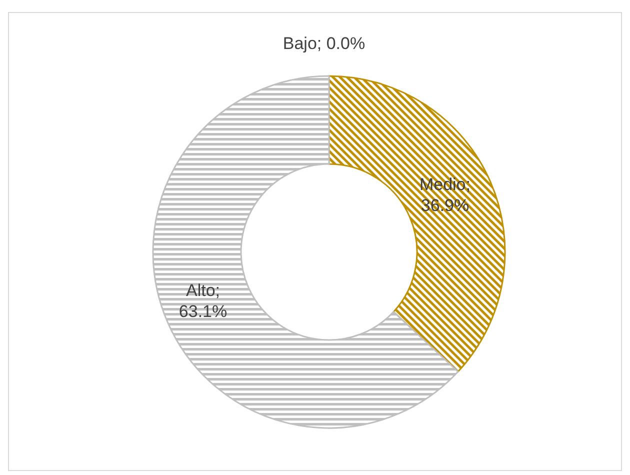 This screenshot has height=475, width=630. Describe the element at coordinates (324, 43) in the screenshot. I see `category-label: Bajo; 0.0%` at that location.